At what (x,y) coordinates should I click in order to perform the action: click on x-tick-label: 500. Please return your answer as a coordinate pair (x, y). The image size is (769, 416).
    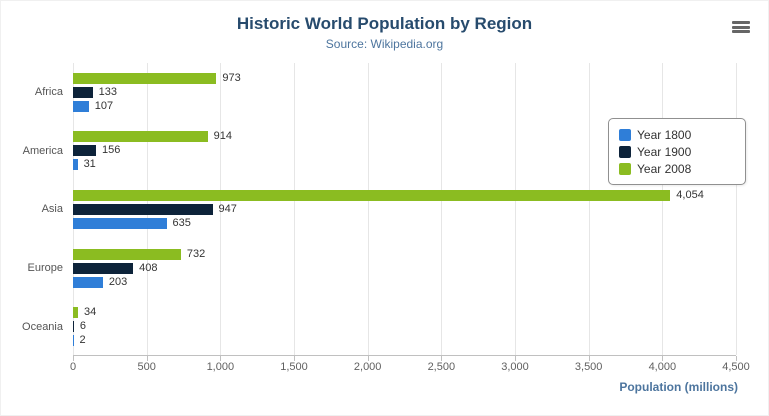
    Looking at the image, I should click on (146, 367).